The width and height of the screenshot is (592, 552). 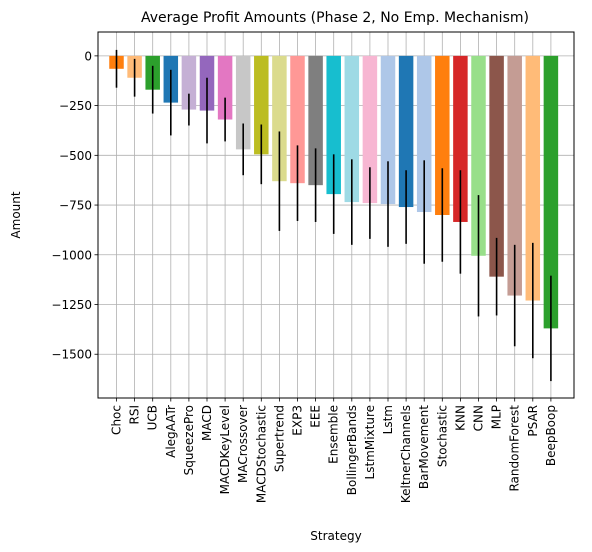 What do you see at coordinates (370, 129) in the screenshot?
I see `bar-lstmmixture` at bounding box center [370, 129].